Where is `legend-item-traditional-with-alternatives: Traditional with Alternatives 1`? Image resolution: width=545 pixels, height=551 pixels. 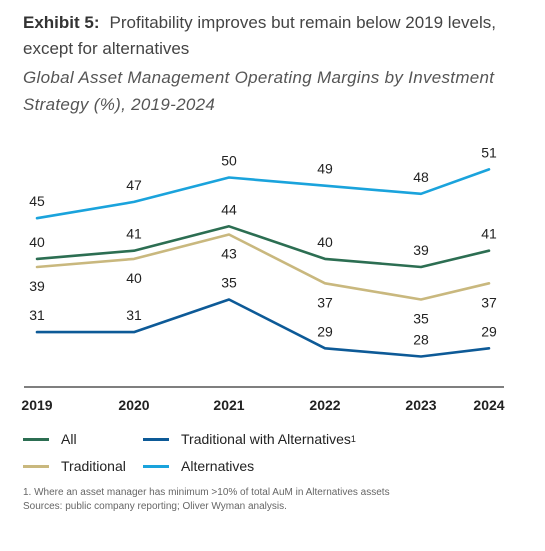 legend-item-traditional-with-alternatives: Traditional with Alternatives 1 is located at coordinates (249, 439).